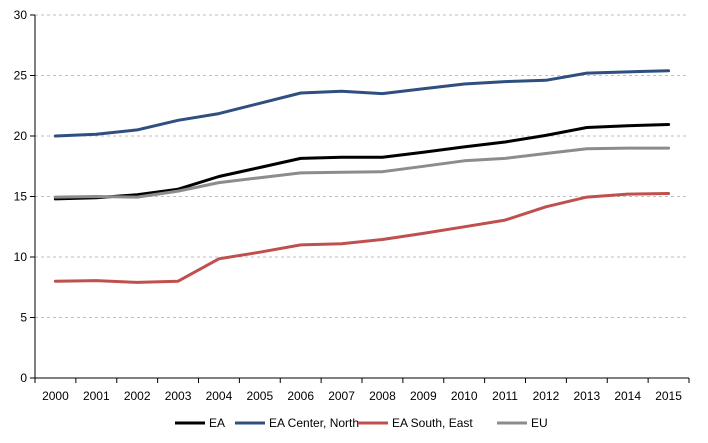 The height and width of the screenshot is (443, 708). I want to click on x-tick-label: 2002, so click(137, 396).